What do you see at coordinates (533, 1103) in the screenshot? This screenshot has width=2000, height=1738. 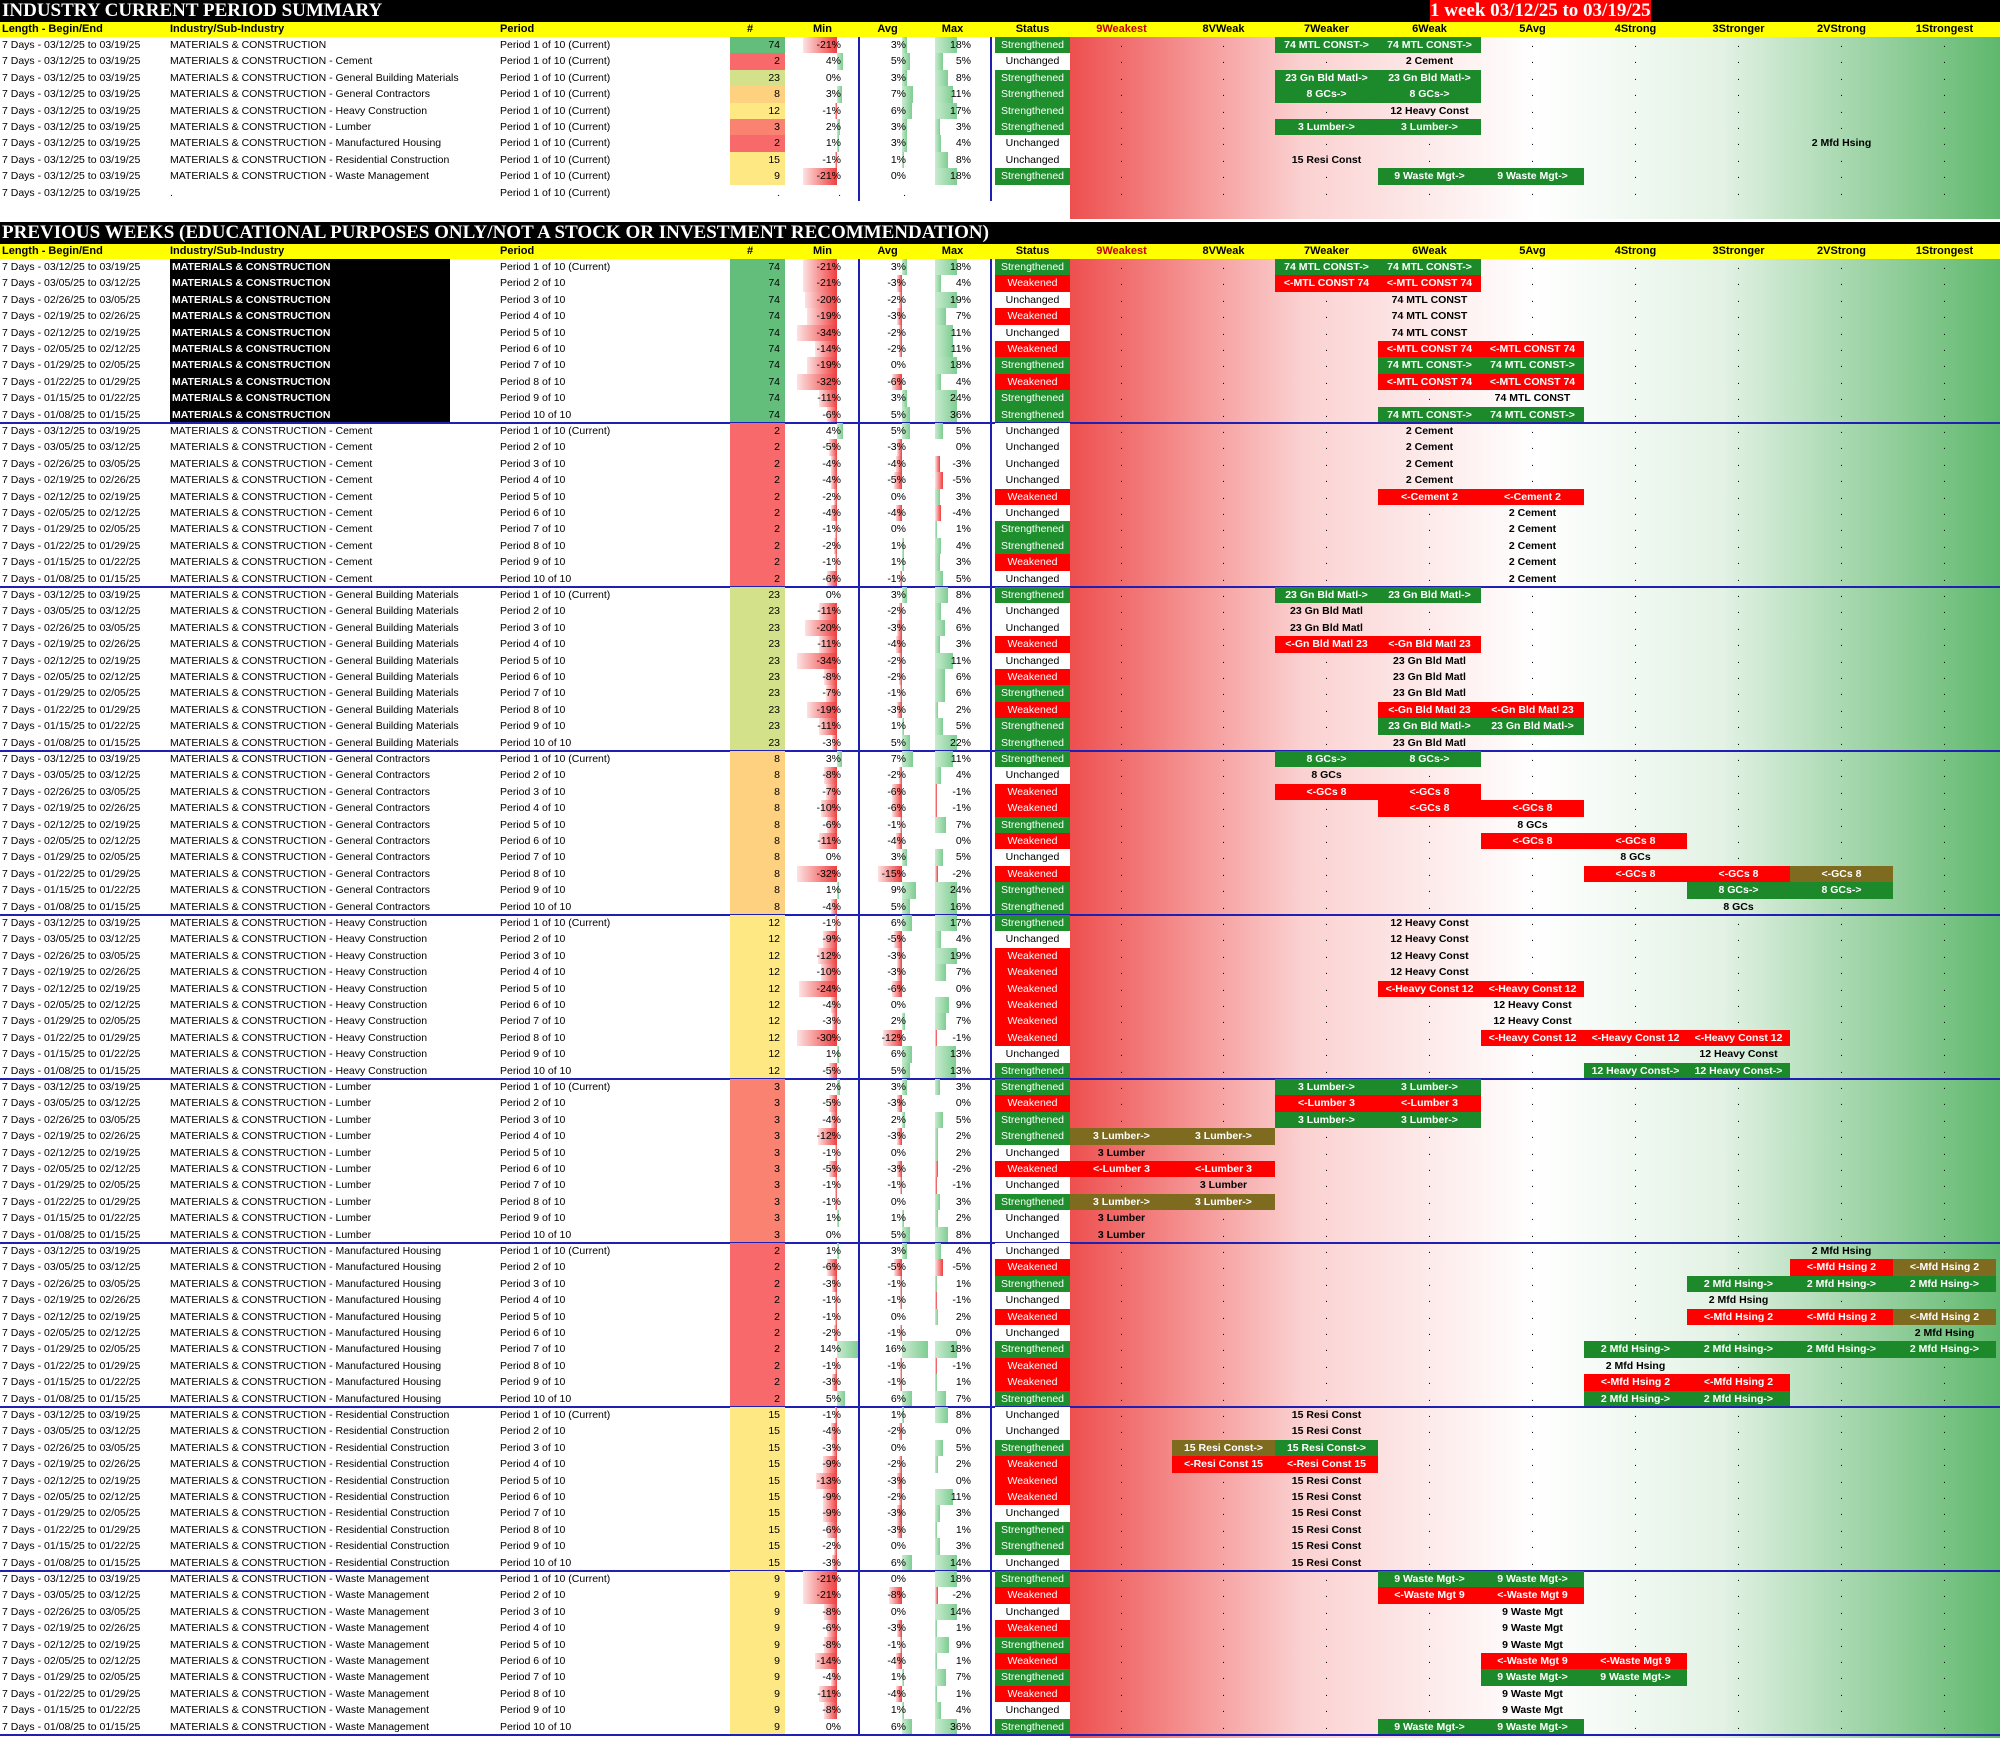 I see `period-cell: Period 2 of 10` at bounding box center [533, 1103].